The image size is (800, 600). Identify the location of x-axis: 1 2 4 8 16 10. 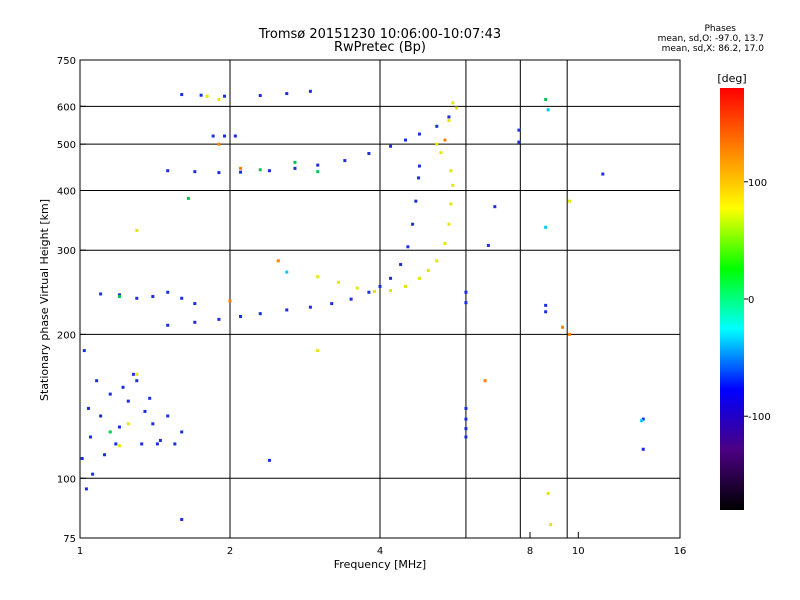
(382, 544).